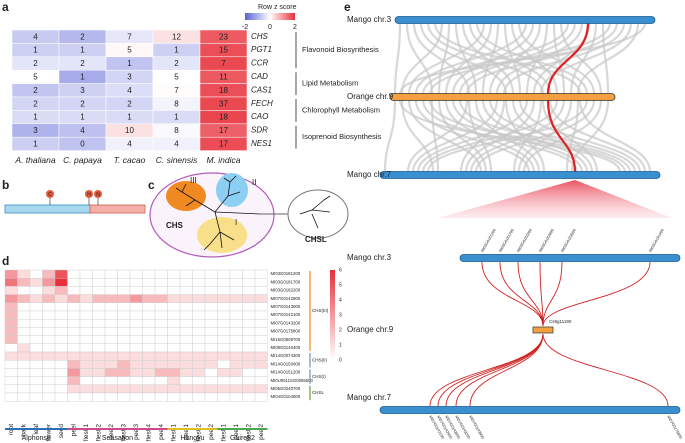  Describe the element at coordinates (369, 174) in the screenshot. I see `chromosome-label: Mango chr.7` at that location.